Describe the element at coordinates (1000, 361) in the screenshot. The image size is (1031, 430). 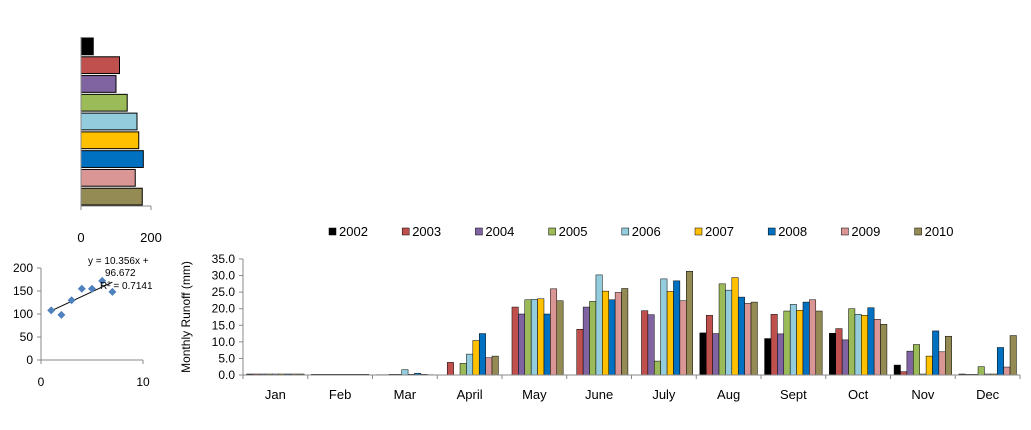
I see `bar-2008-Dec` at that location.